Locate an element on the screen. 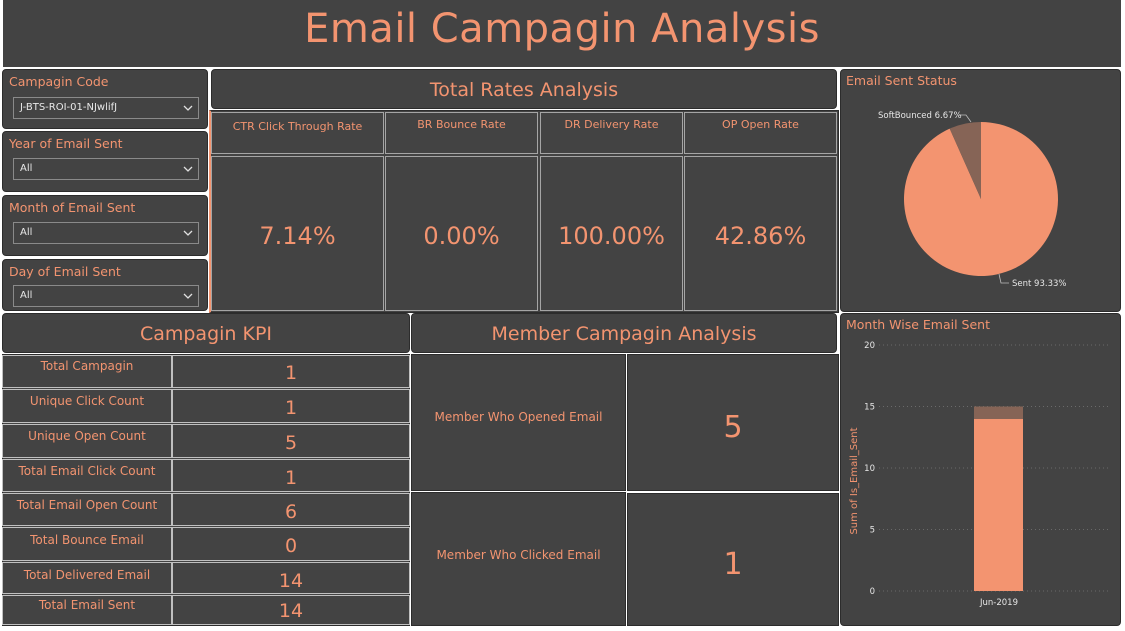 The width and height of the screenshot is (1125, 631). kpi-title: Campagin KPI is located at coordinates (206, 334).